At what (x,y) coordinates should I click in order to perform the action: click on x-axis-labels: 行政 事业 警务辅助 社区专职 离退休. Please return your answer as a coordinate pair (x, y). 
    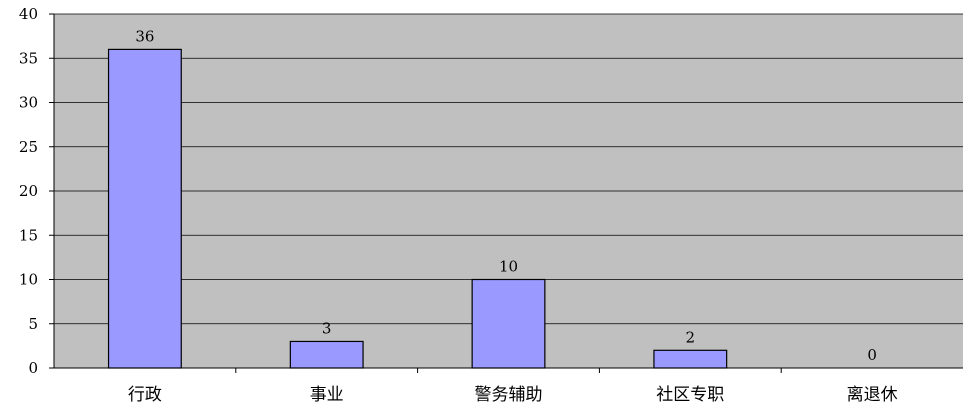
    Looking at the image, I should click on (513, 386).